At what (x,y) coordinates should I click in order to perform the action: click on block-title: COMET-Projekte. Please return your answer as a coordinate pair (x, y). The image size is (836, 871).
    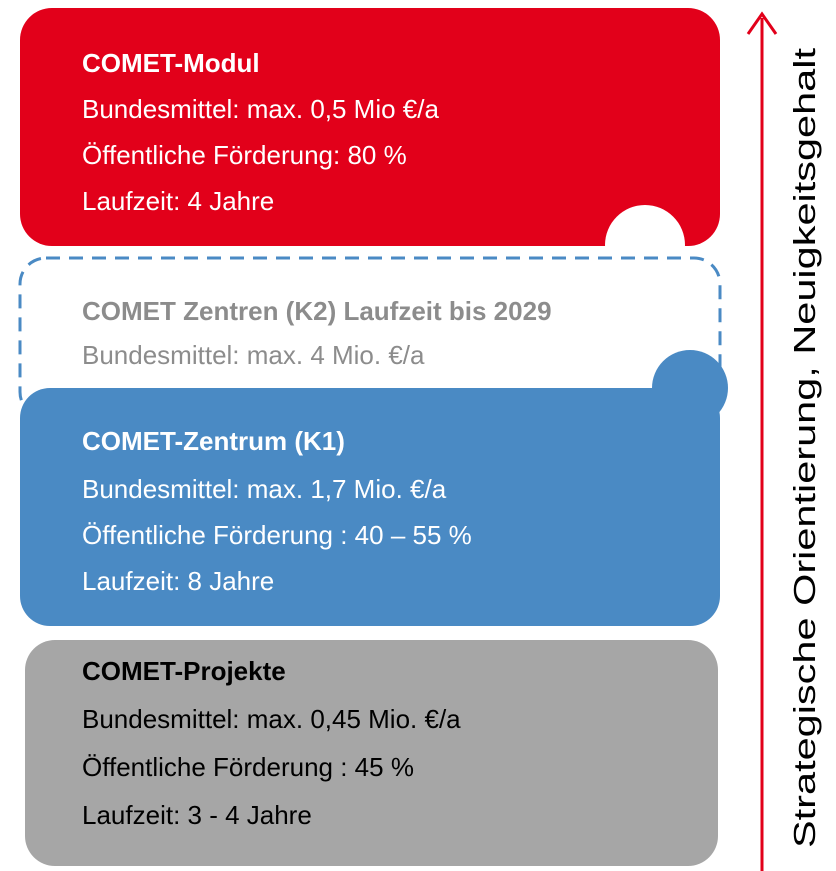
    Looking at the image, I should click on (184, 671).